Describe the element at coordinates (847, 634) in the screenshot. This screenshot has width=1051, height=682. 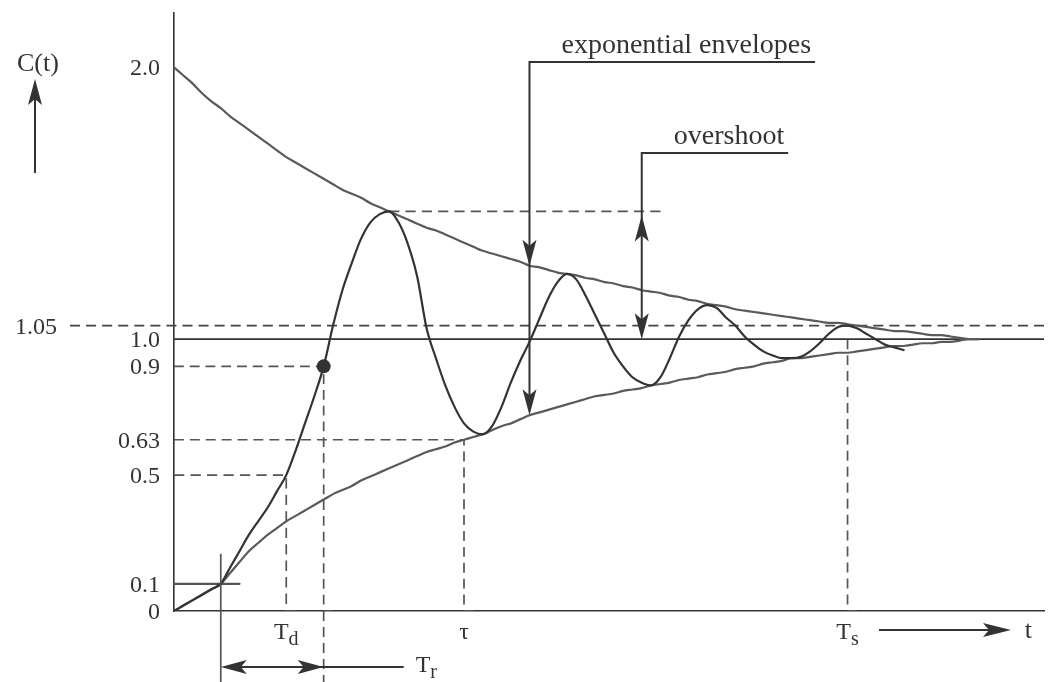
I see `x-tick-label: T$_{s}$` at that location.